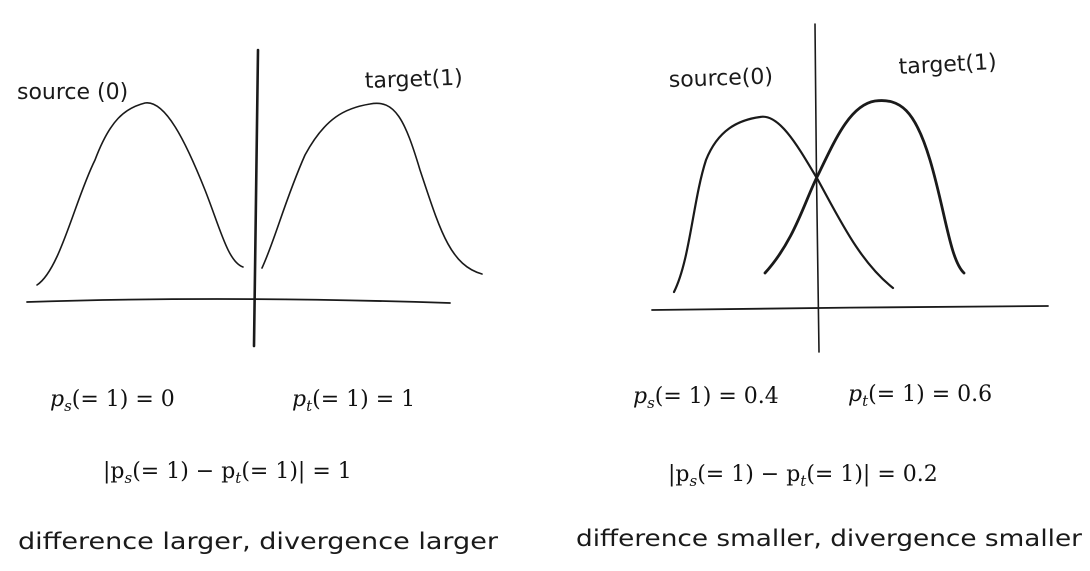  What do you see at coordinates (720, 78) in the screenshot?
I see `right-source-label: source(0)` at bounding box center [720, 78].